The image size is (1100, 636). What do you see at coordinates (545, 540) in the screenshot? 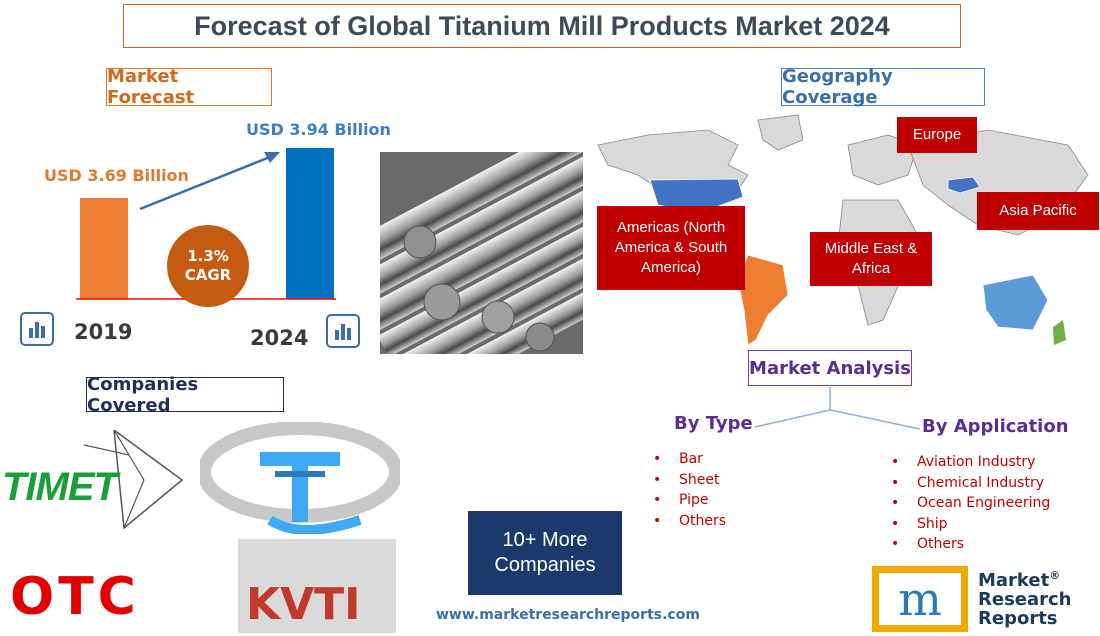
I see `more-line-1: 10+ More` at bounding box center [545, 540].